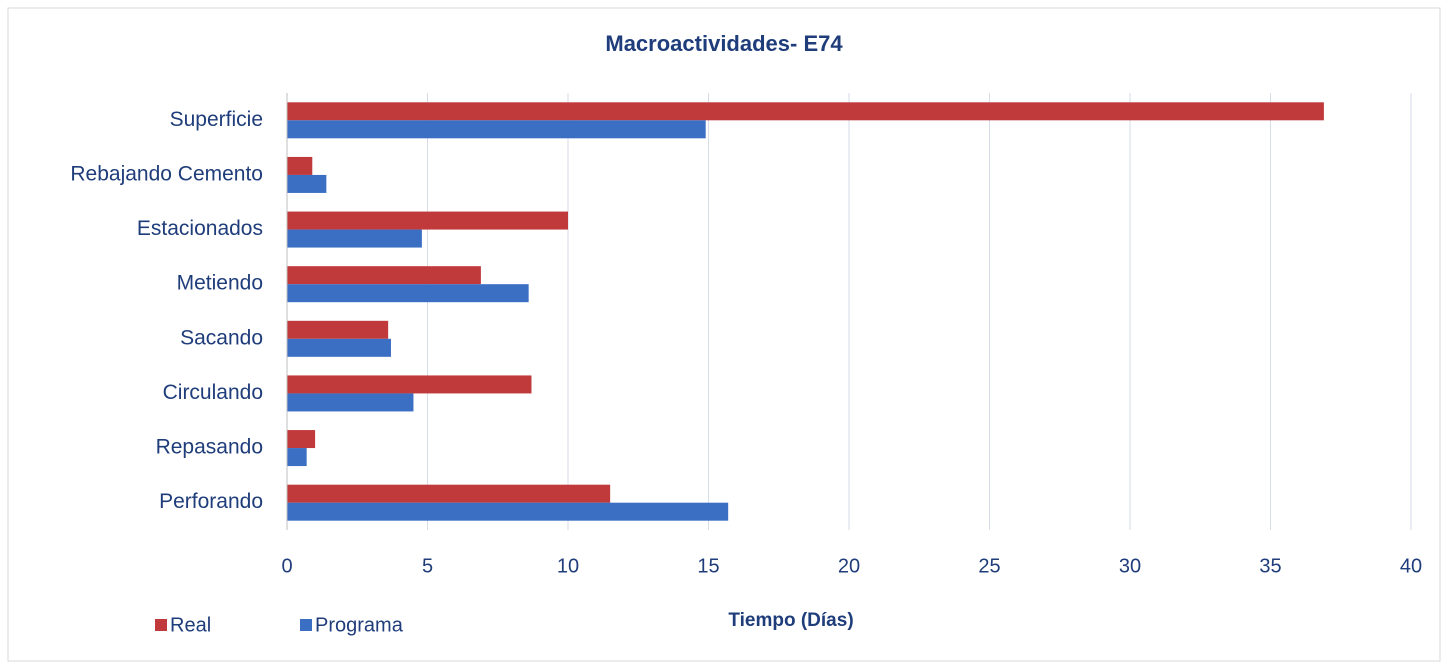 The height and width of the screenshot is (669, 1448). What do you see at coordinates (220, 283) in the screenshot?
I see `y-tick-label: Metiendo` at bounding box center [220, 283].